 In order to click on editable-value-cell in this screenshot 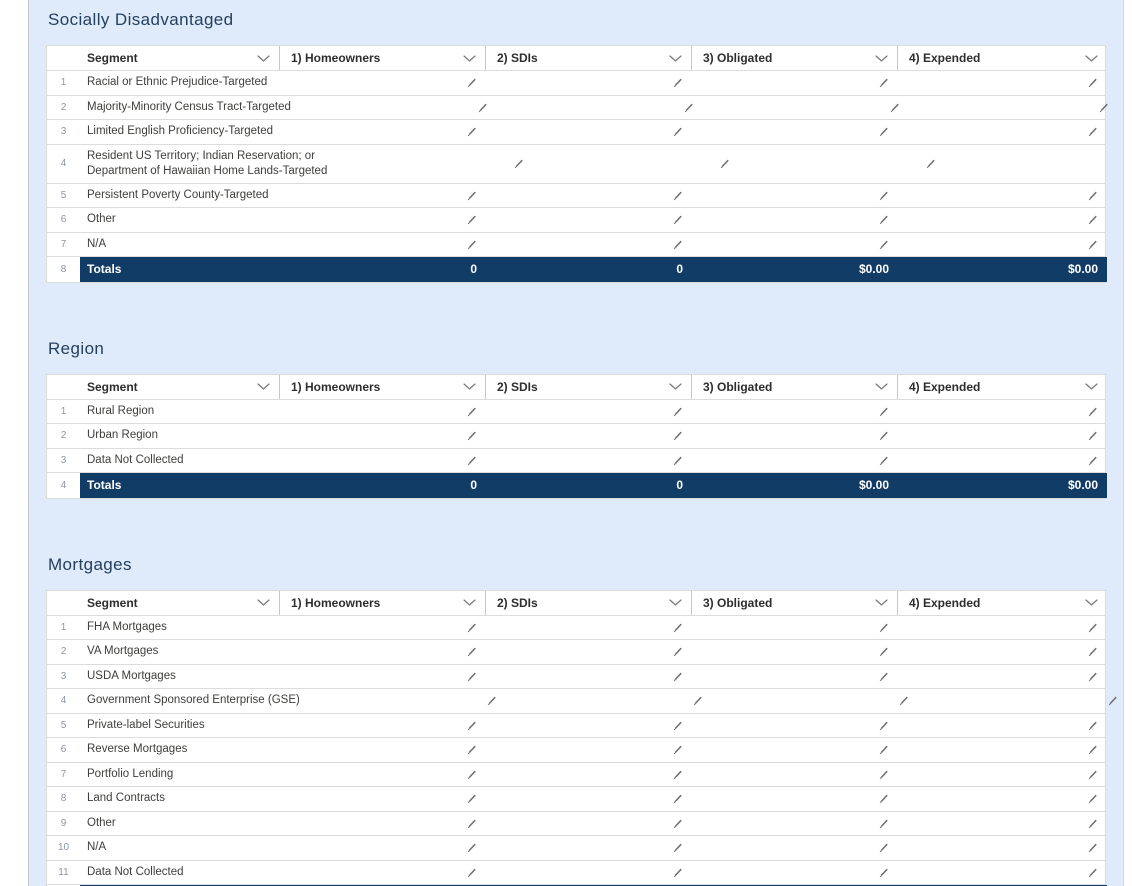, I will do `click(383, 628)`.